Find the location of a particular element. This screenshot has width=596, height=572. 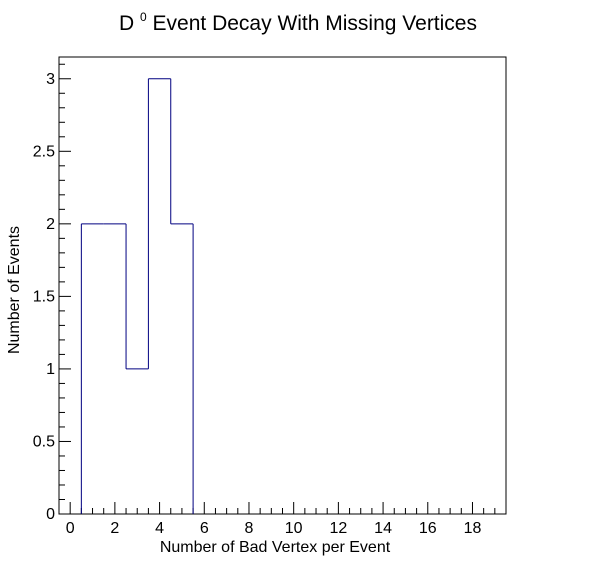

y-tick-label: 3 is located at coordinates (50, 79).